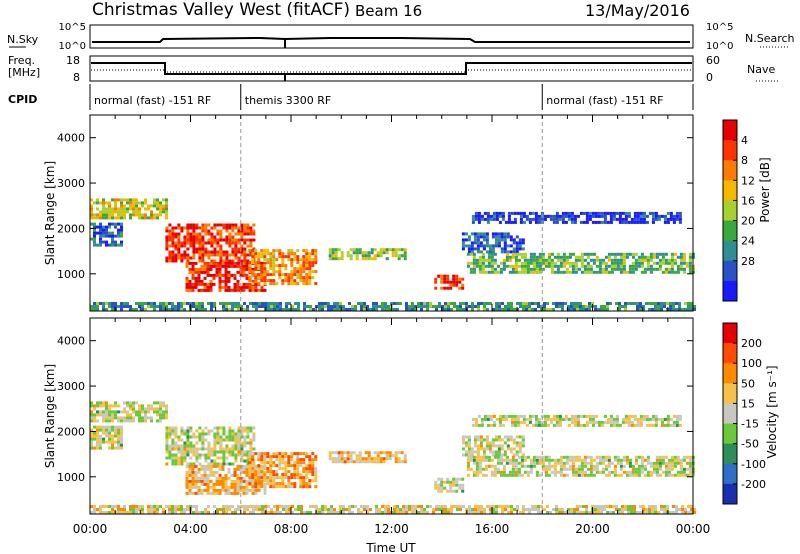  Describe the element at coordinates (90, 529) in the screenshot. I see `time-tick-label: 00:00` at that location.